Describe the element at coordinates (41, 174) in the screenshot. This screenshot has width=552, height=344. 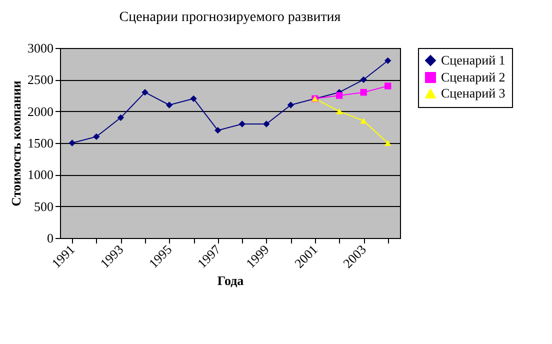
I see `y-tick-label: 1000` at that location.